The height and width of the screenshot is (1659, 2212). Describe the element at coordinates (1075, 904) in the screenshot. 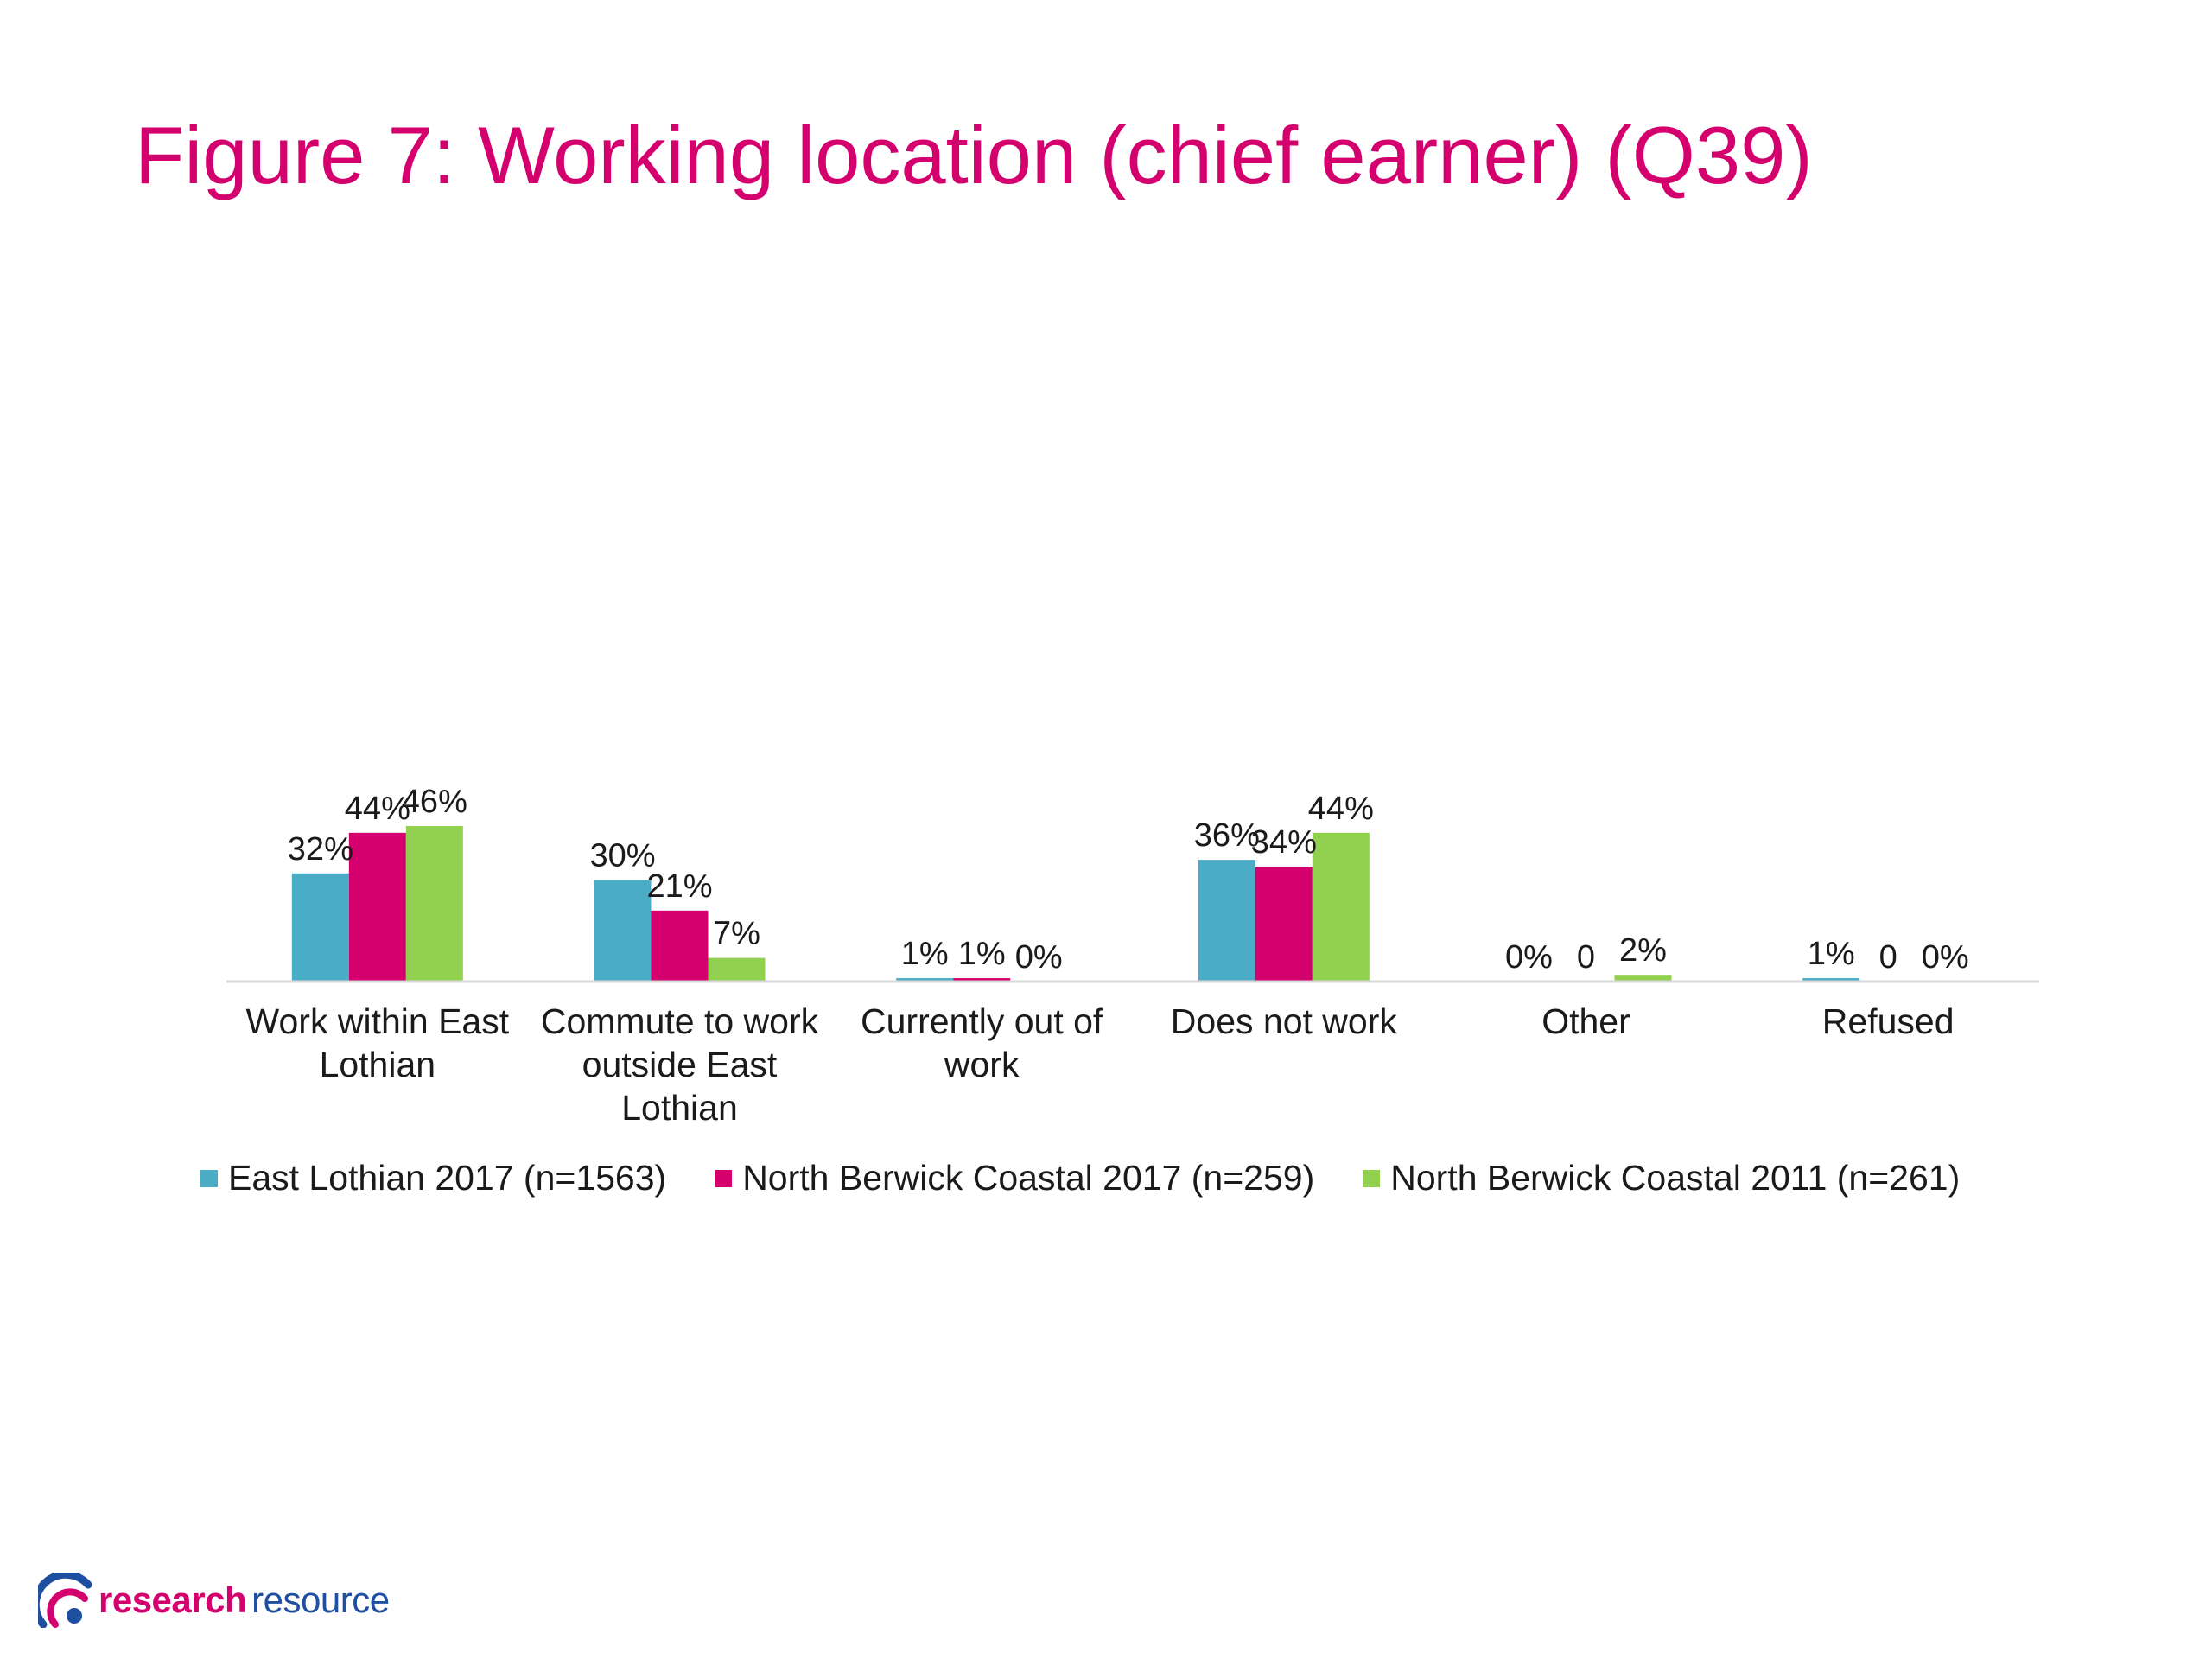

I see `bars-layer` at that location.